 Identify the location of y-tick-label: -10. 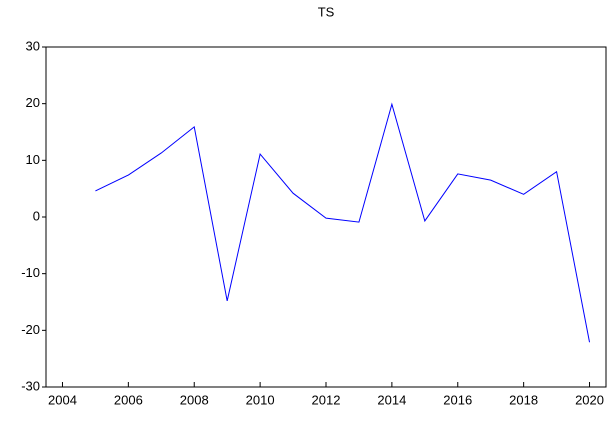
(30, 272).